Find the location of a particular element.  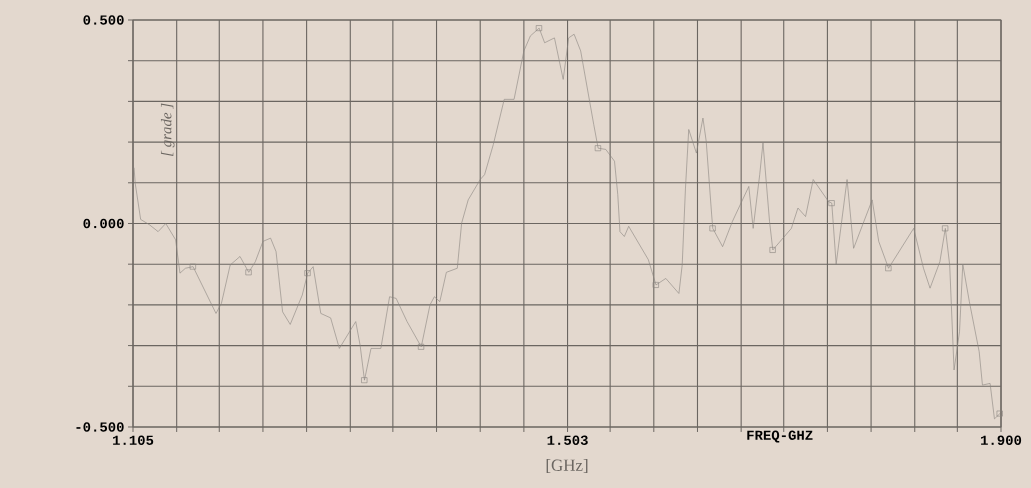

y-tick-label: 0.500 is located at coordinates (103, 20).